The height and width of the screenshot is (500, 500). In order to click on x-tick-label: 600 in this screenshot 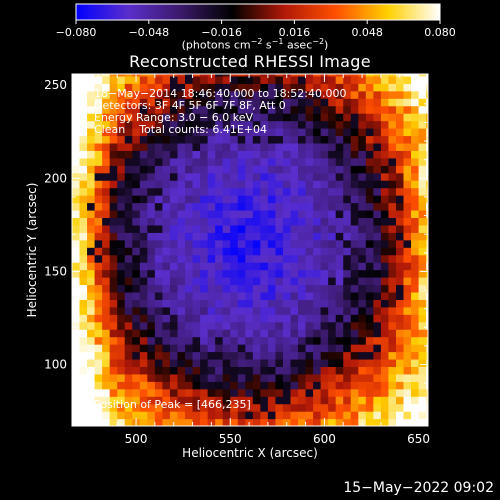, I will do `click(324, 439)`.